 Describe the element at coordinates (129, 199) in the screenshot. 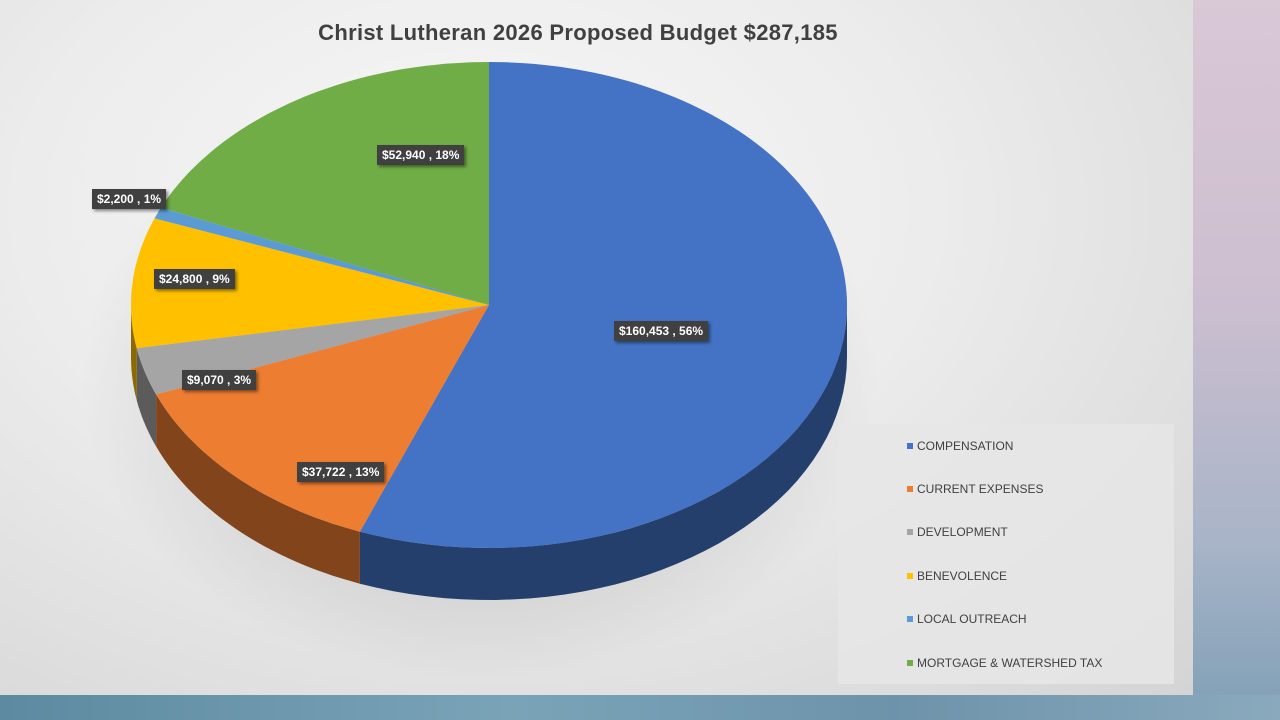

I see `data-label-local-outreach: $2,200 , 1%` at that location.